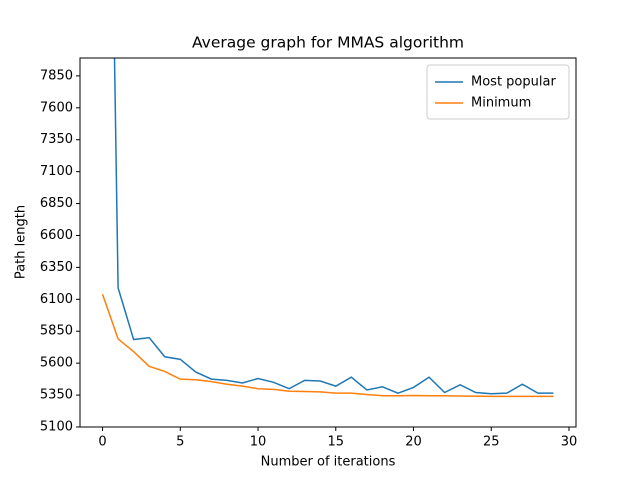 This screenshot has height=484, width=640. I want to click on y-tick-label: 6100, so click(56, 299).